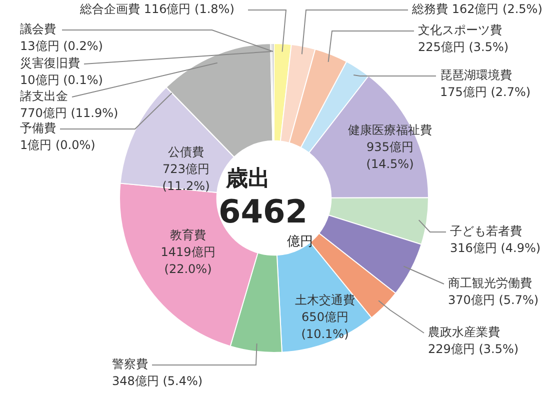 Image resolution: width=550 pixels, height=393 pixels. I want to click on data-label: 225億円 (3.5%), so click(463, 47).